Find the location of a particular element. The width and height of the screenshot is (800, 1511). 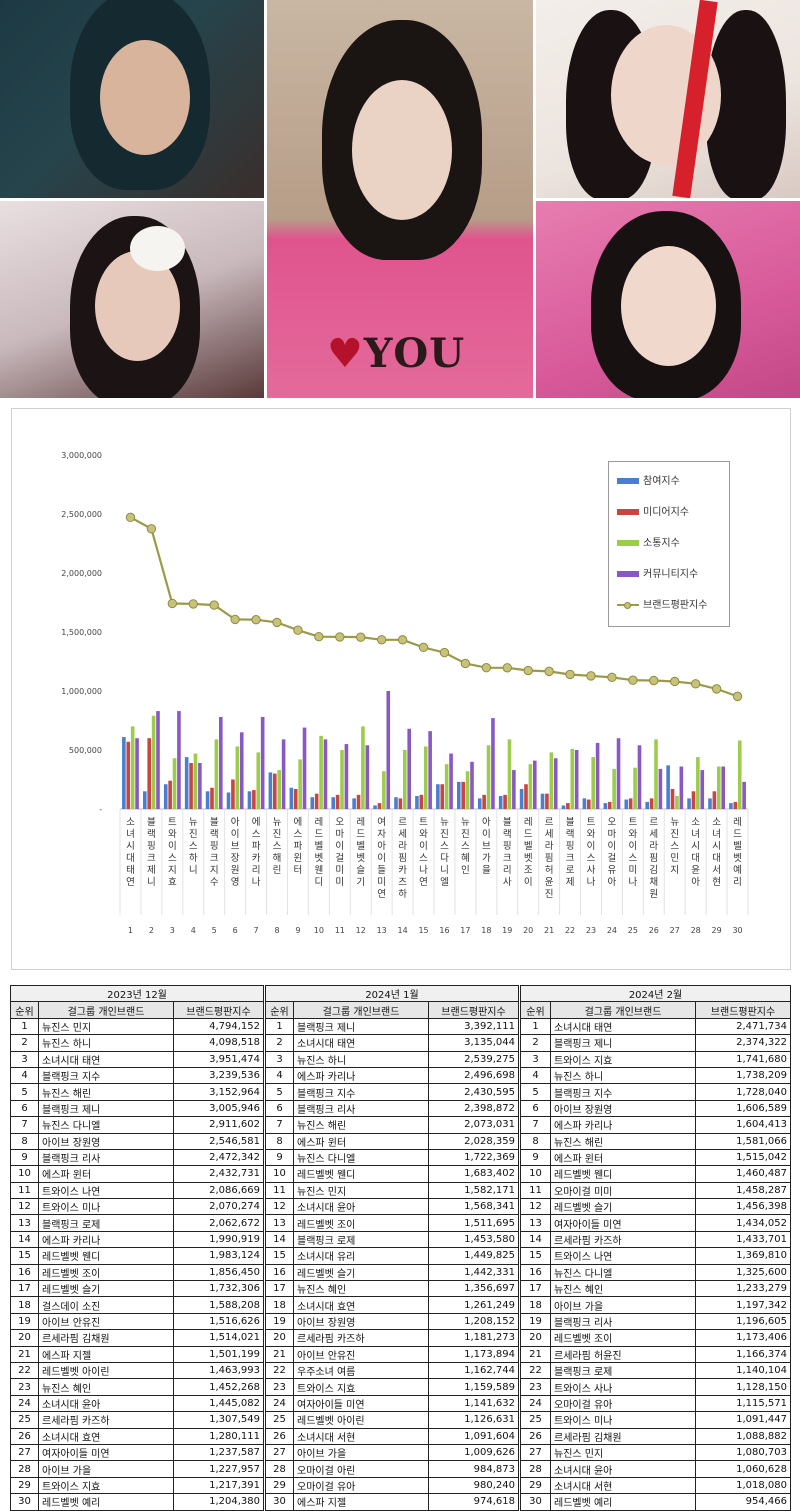

index-cell: 3,152,964 is located at coordinates (218, 1092).